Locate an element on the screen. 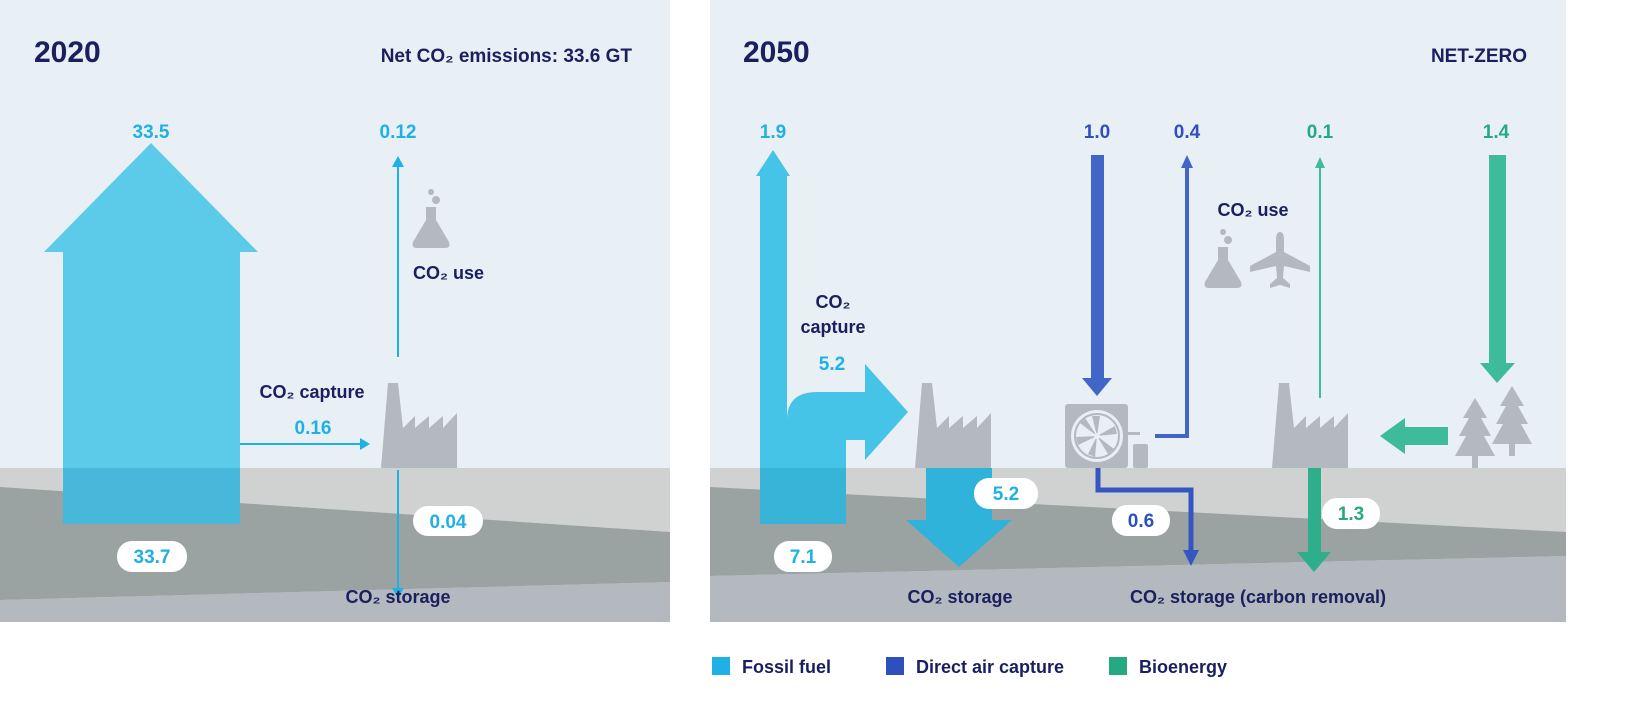  capture-value: 0.16 is located at coordinates (313, 428).